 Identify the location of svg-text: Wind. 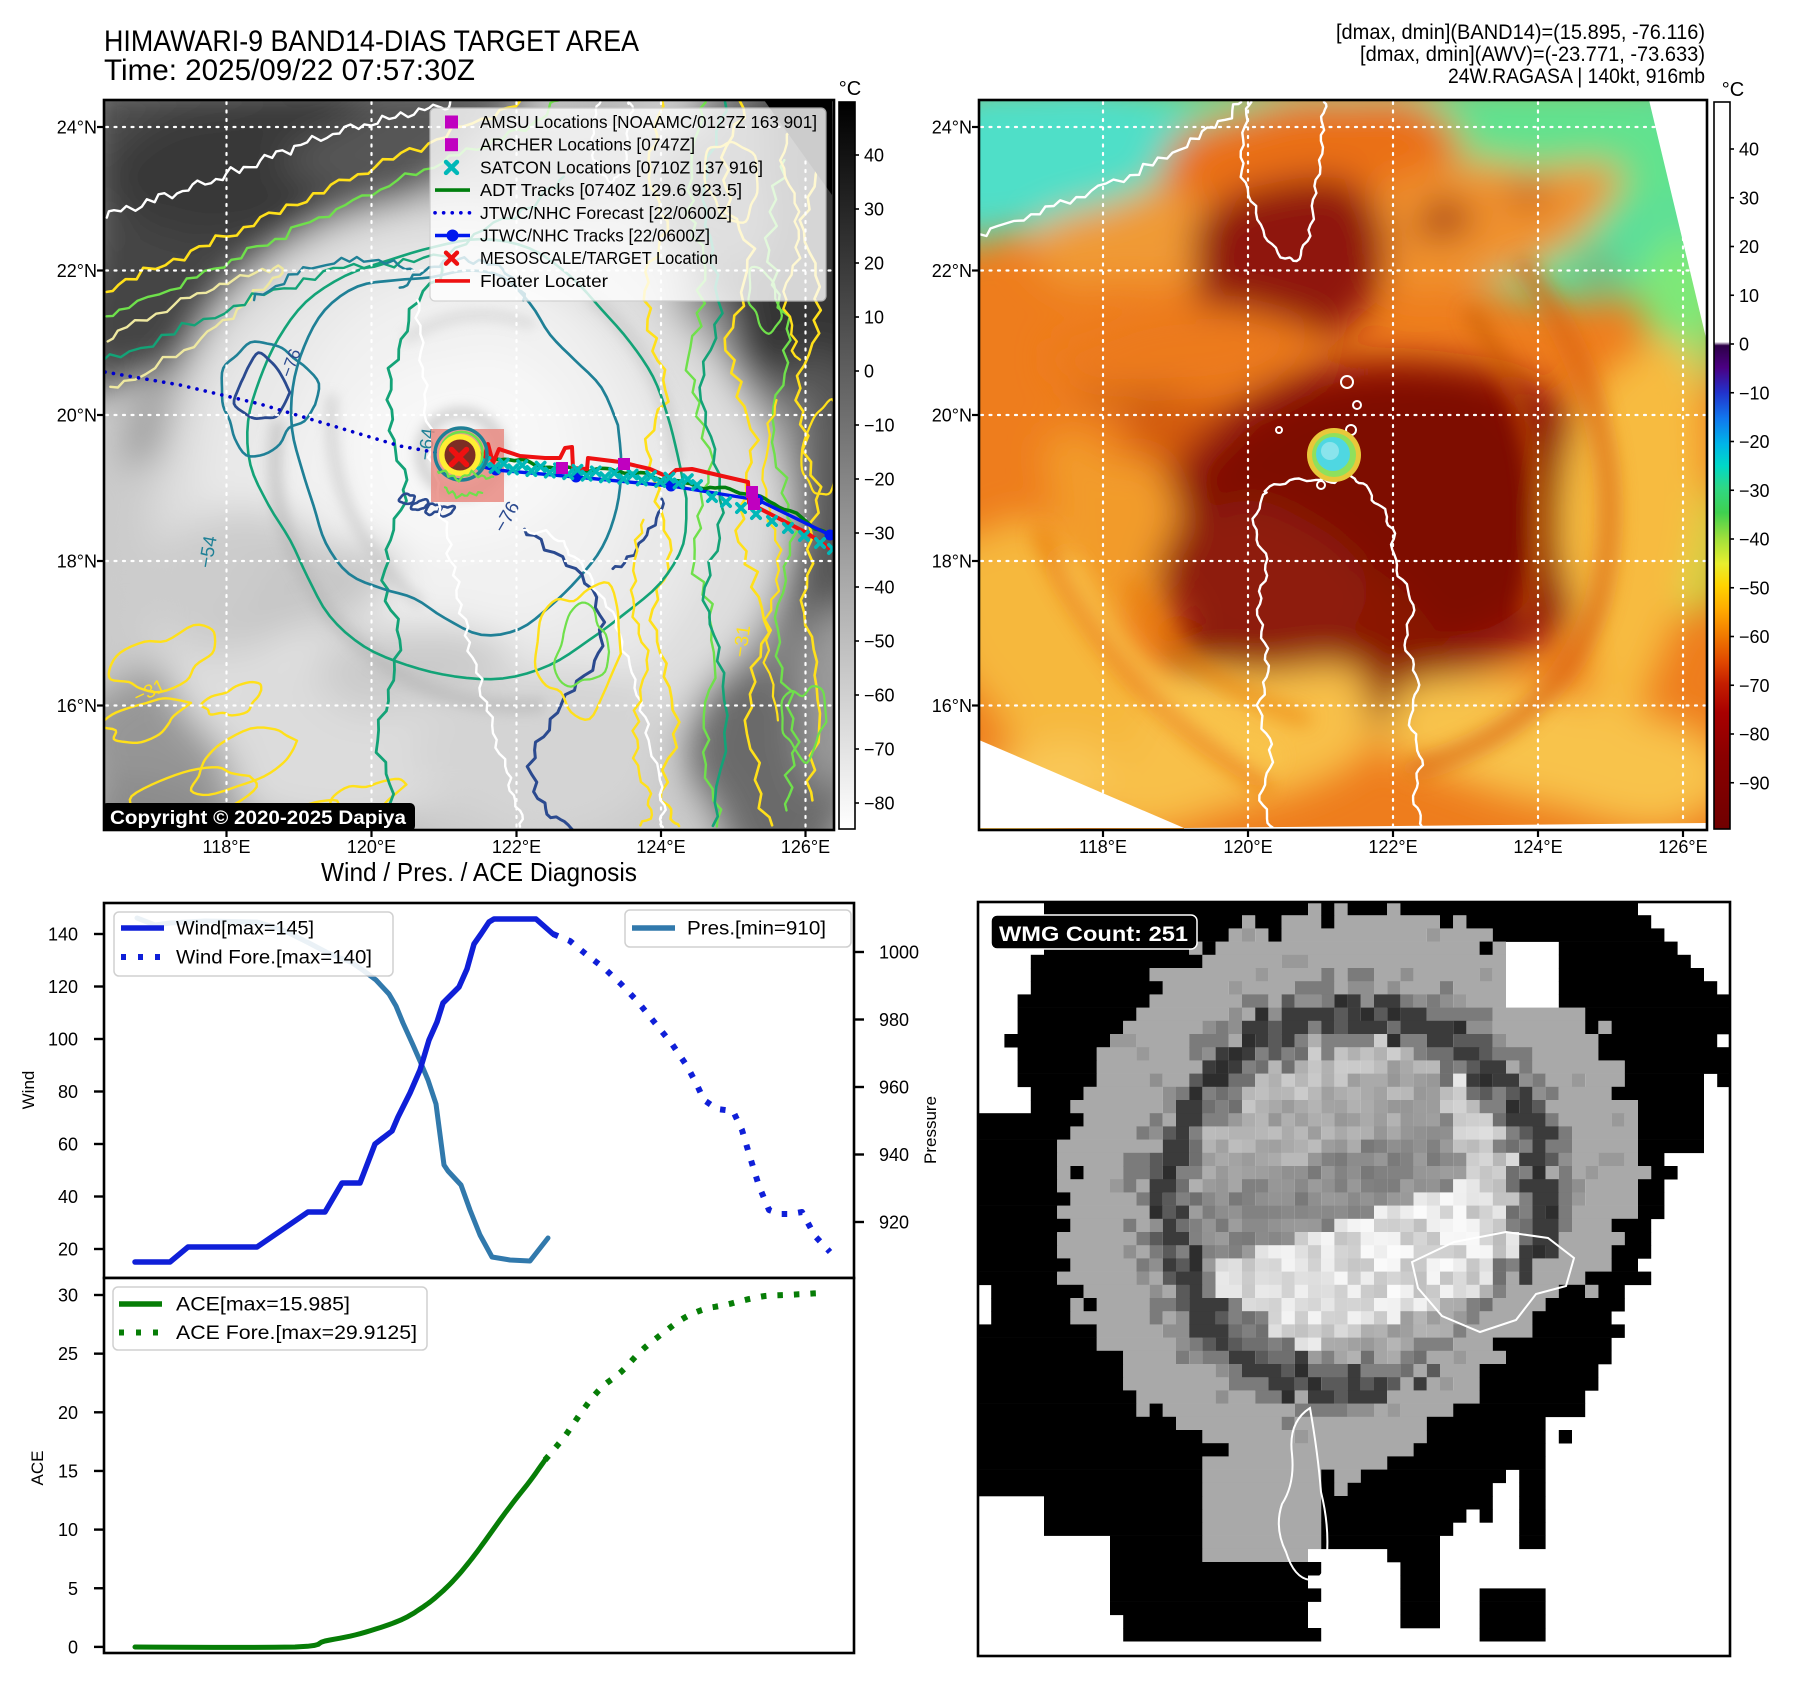
(28, 1090).